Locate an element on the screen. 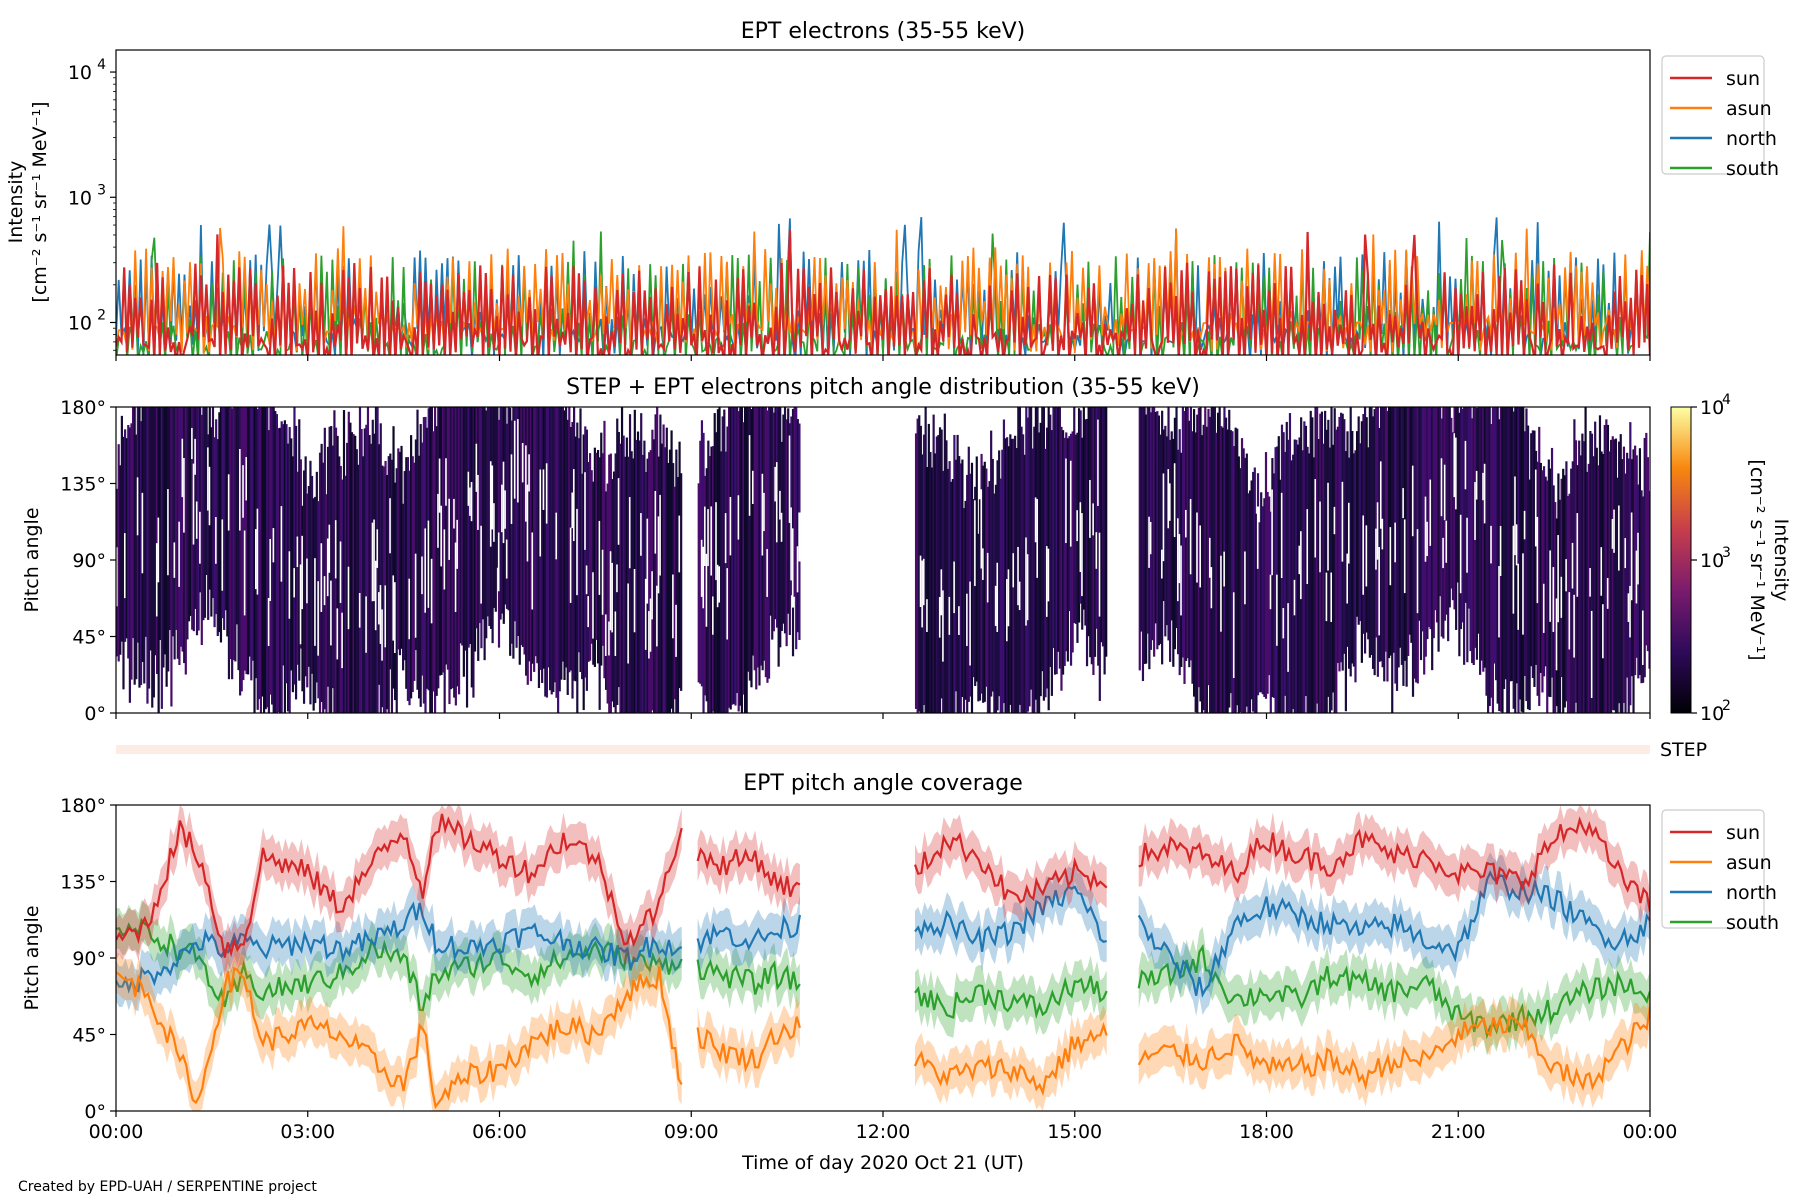  series-north-band is located at coordinates (1394, 934).